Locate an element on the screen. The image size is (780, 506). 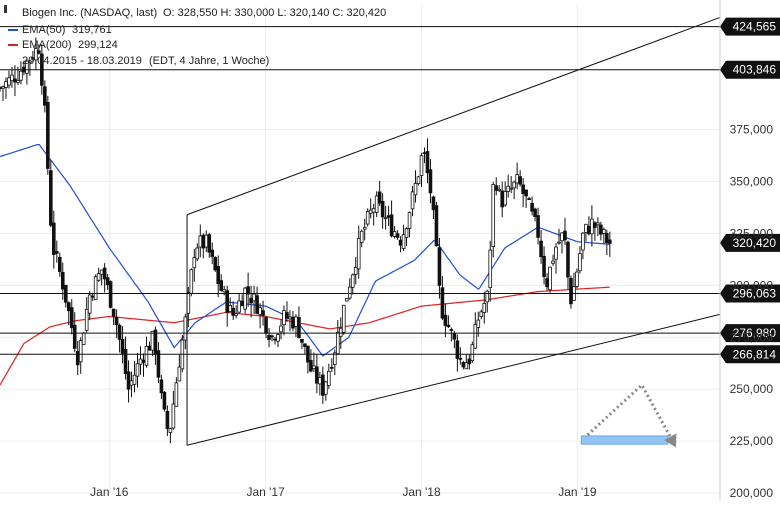
level-label-text: 266,814 is located at coordinates (755, 354).